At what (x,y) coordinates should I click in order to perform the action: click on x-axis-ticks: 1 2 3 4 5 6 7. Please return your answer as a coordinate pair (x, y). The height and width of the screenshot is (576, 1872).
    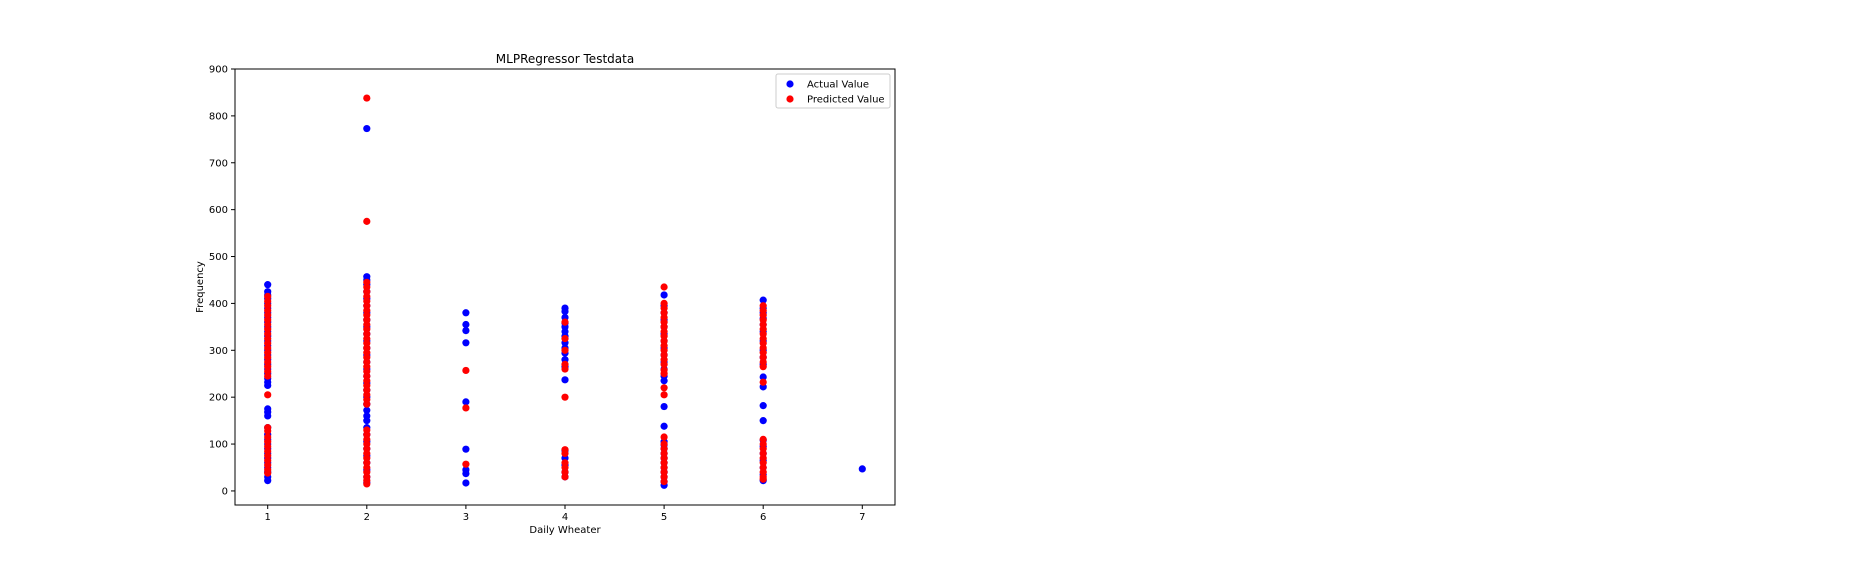
    Looking at the image, I should click on (565, 514).